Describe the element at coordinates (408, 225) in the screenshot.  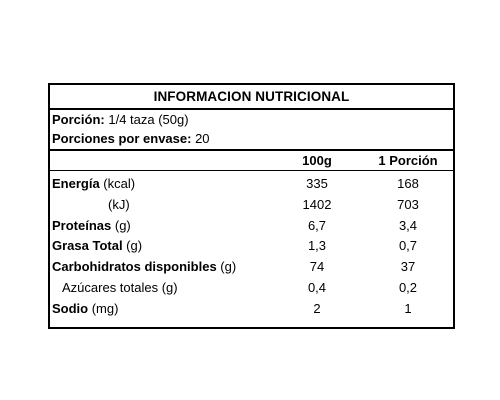
I see `value-per-portion: 3,4` at that location.